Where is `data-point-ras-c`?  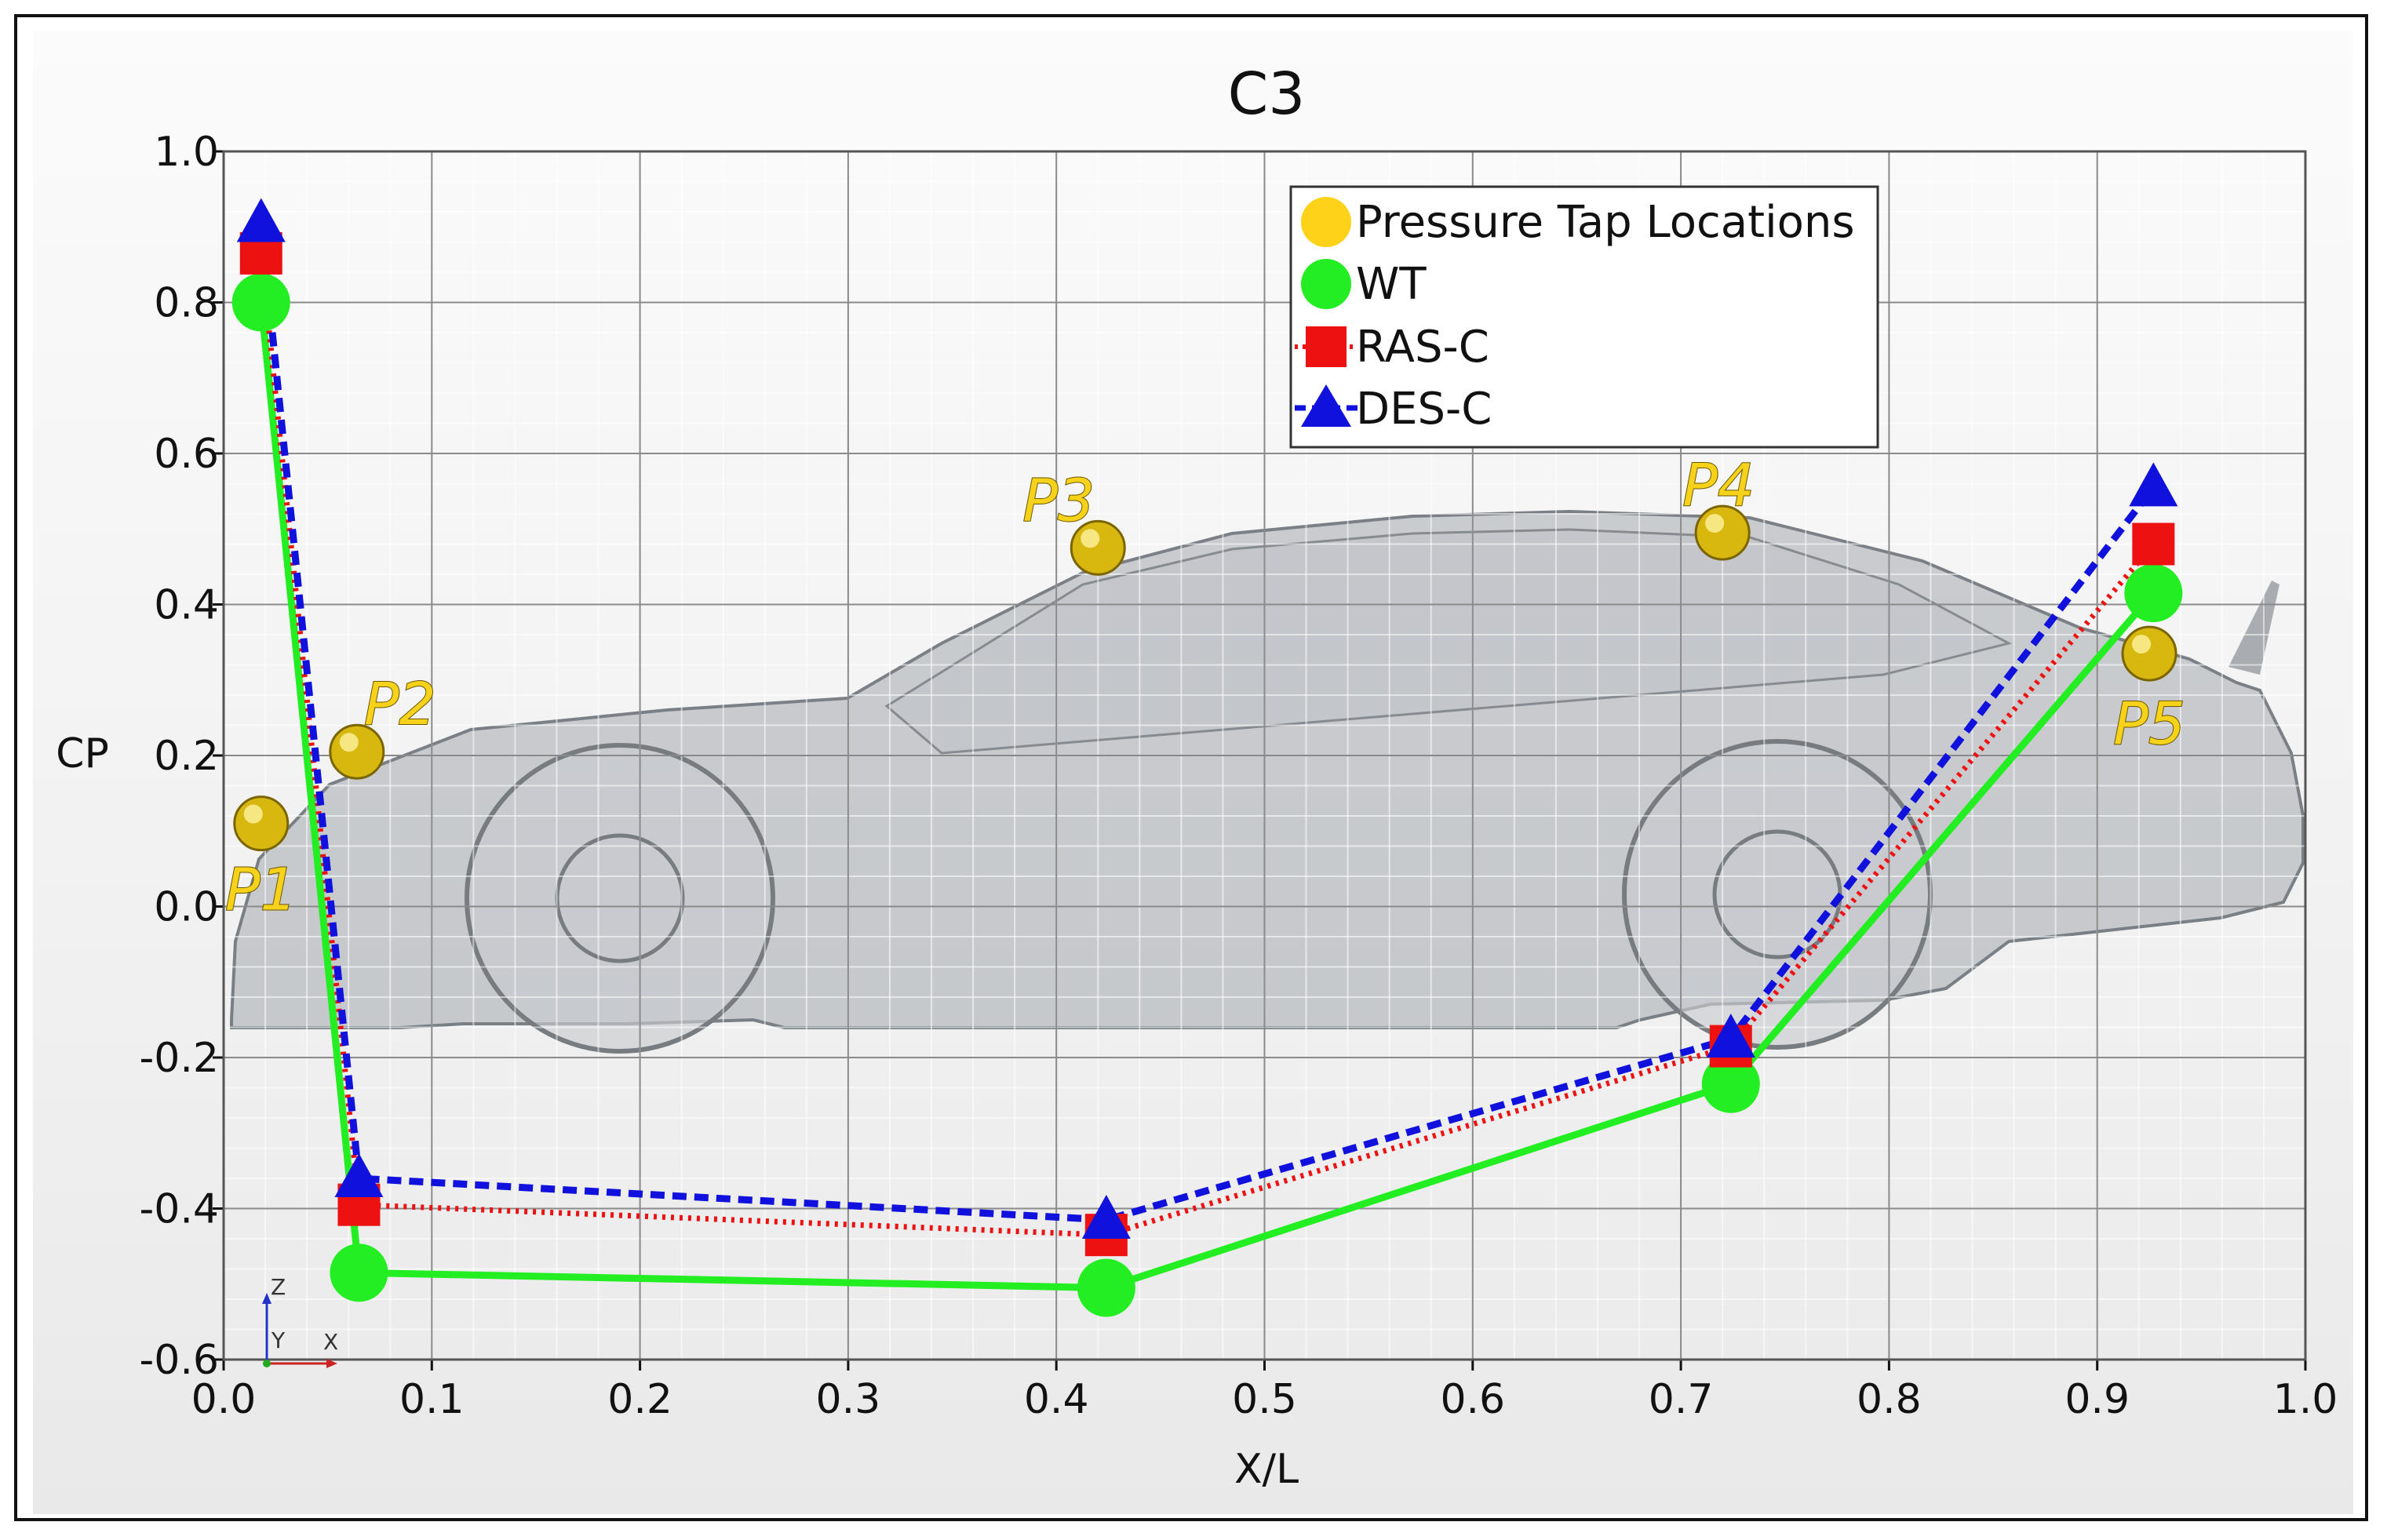 data-point-ras-c is located at coordinates (2154, 544).